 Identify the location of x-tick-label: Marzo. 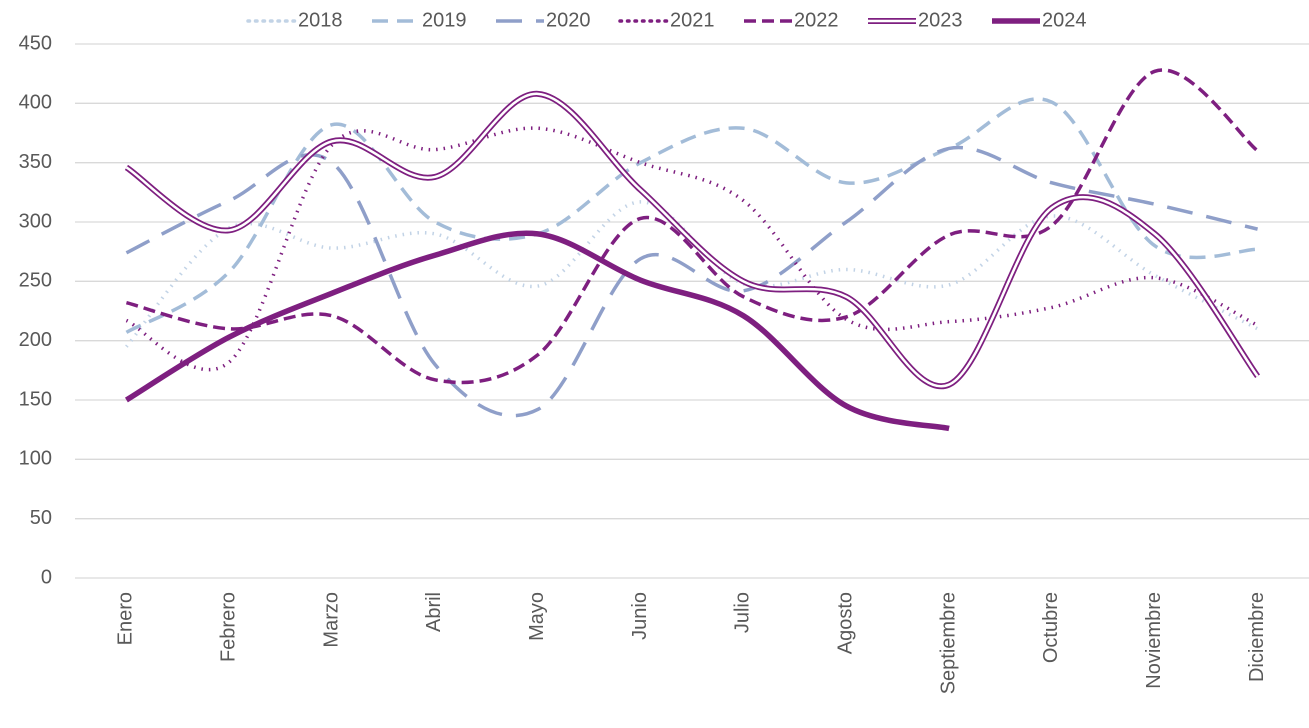
(331, 620).